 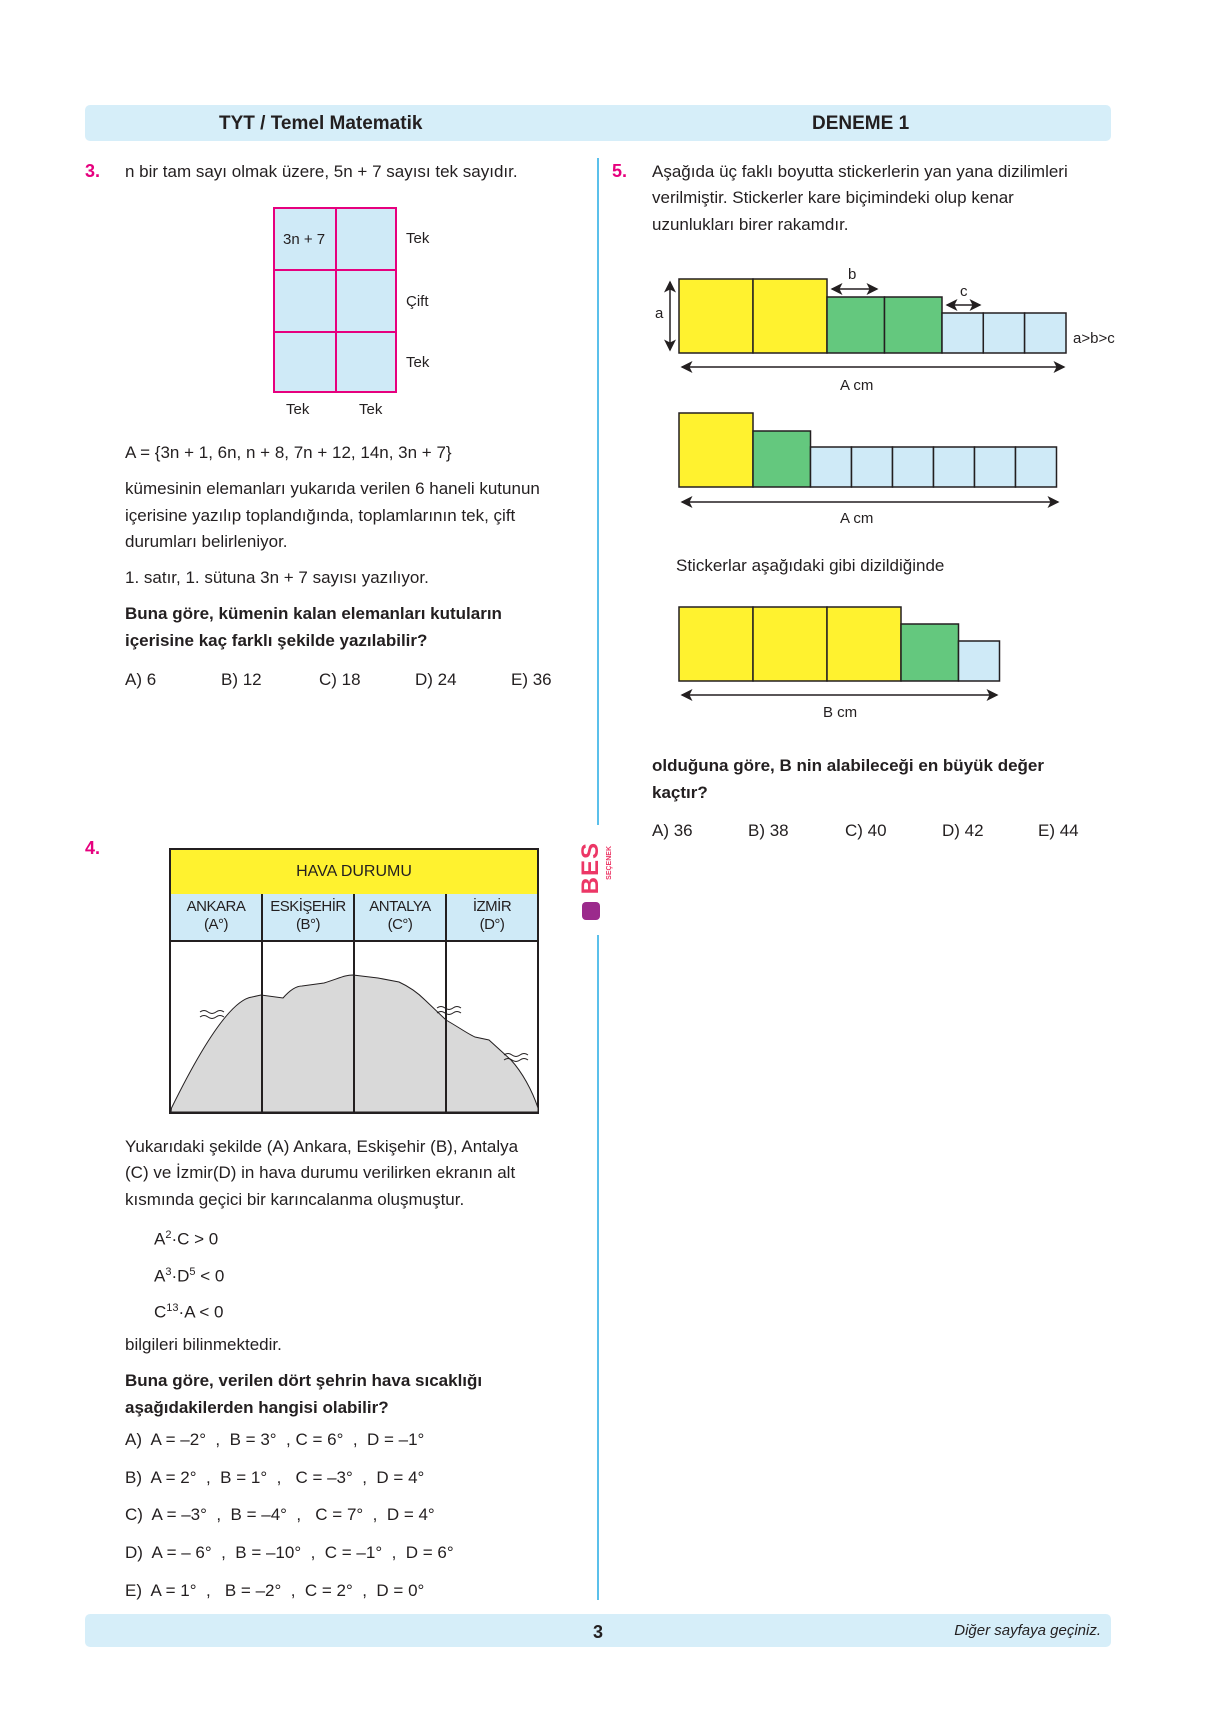 I want to click on subject-title: TYT / Temel Matematik, so click(x=321, y=123).